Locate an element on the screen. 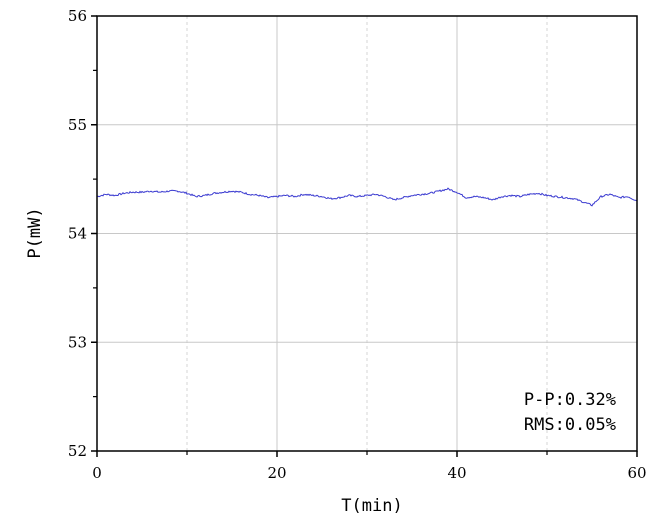 The image size is (670, 532). annotation-rms: RMS:0.05% is located at coordinates (570, 425).